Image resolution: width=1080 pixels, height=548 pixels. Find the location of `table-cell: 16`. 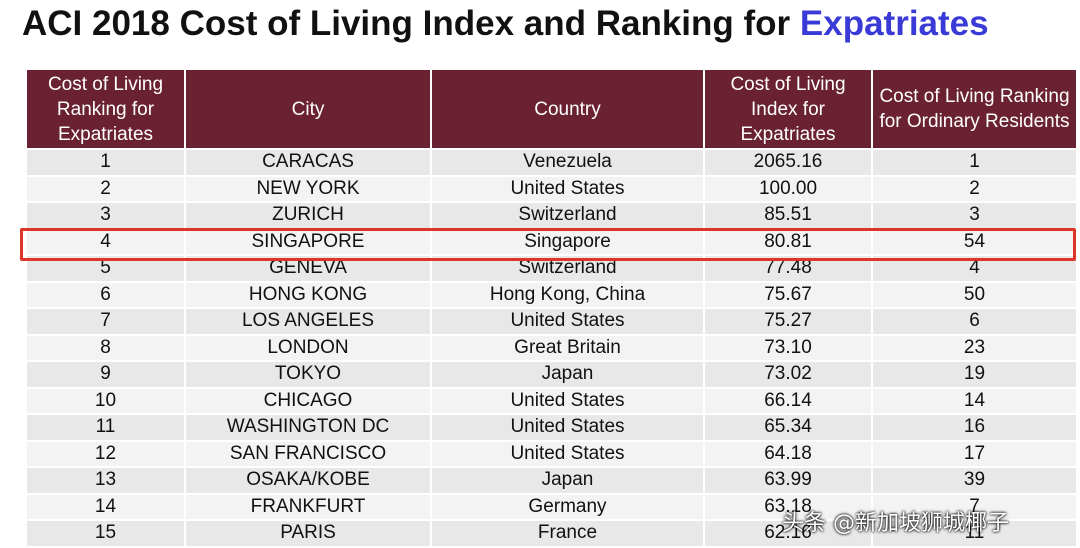

table-cell: 16 is located at coordinates (973, 427).